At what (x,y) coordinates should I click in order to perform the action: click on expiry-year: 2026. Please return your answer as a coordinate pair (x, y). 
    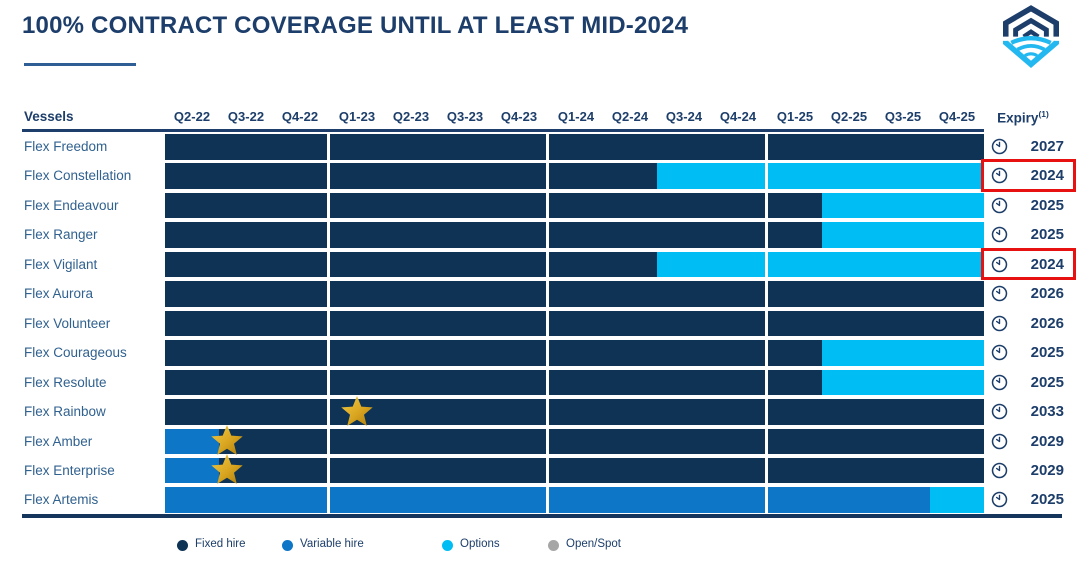
    Looking at the image, I should click on (1047, 323).